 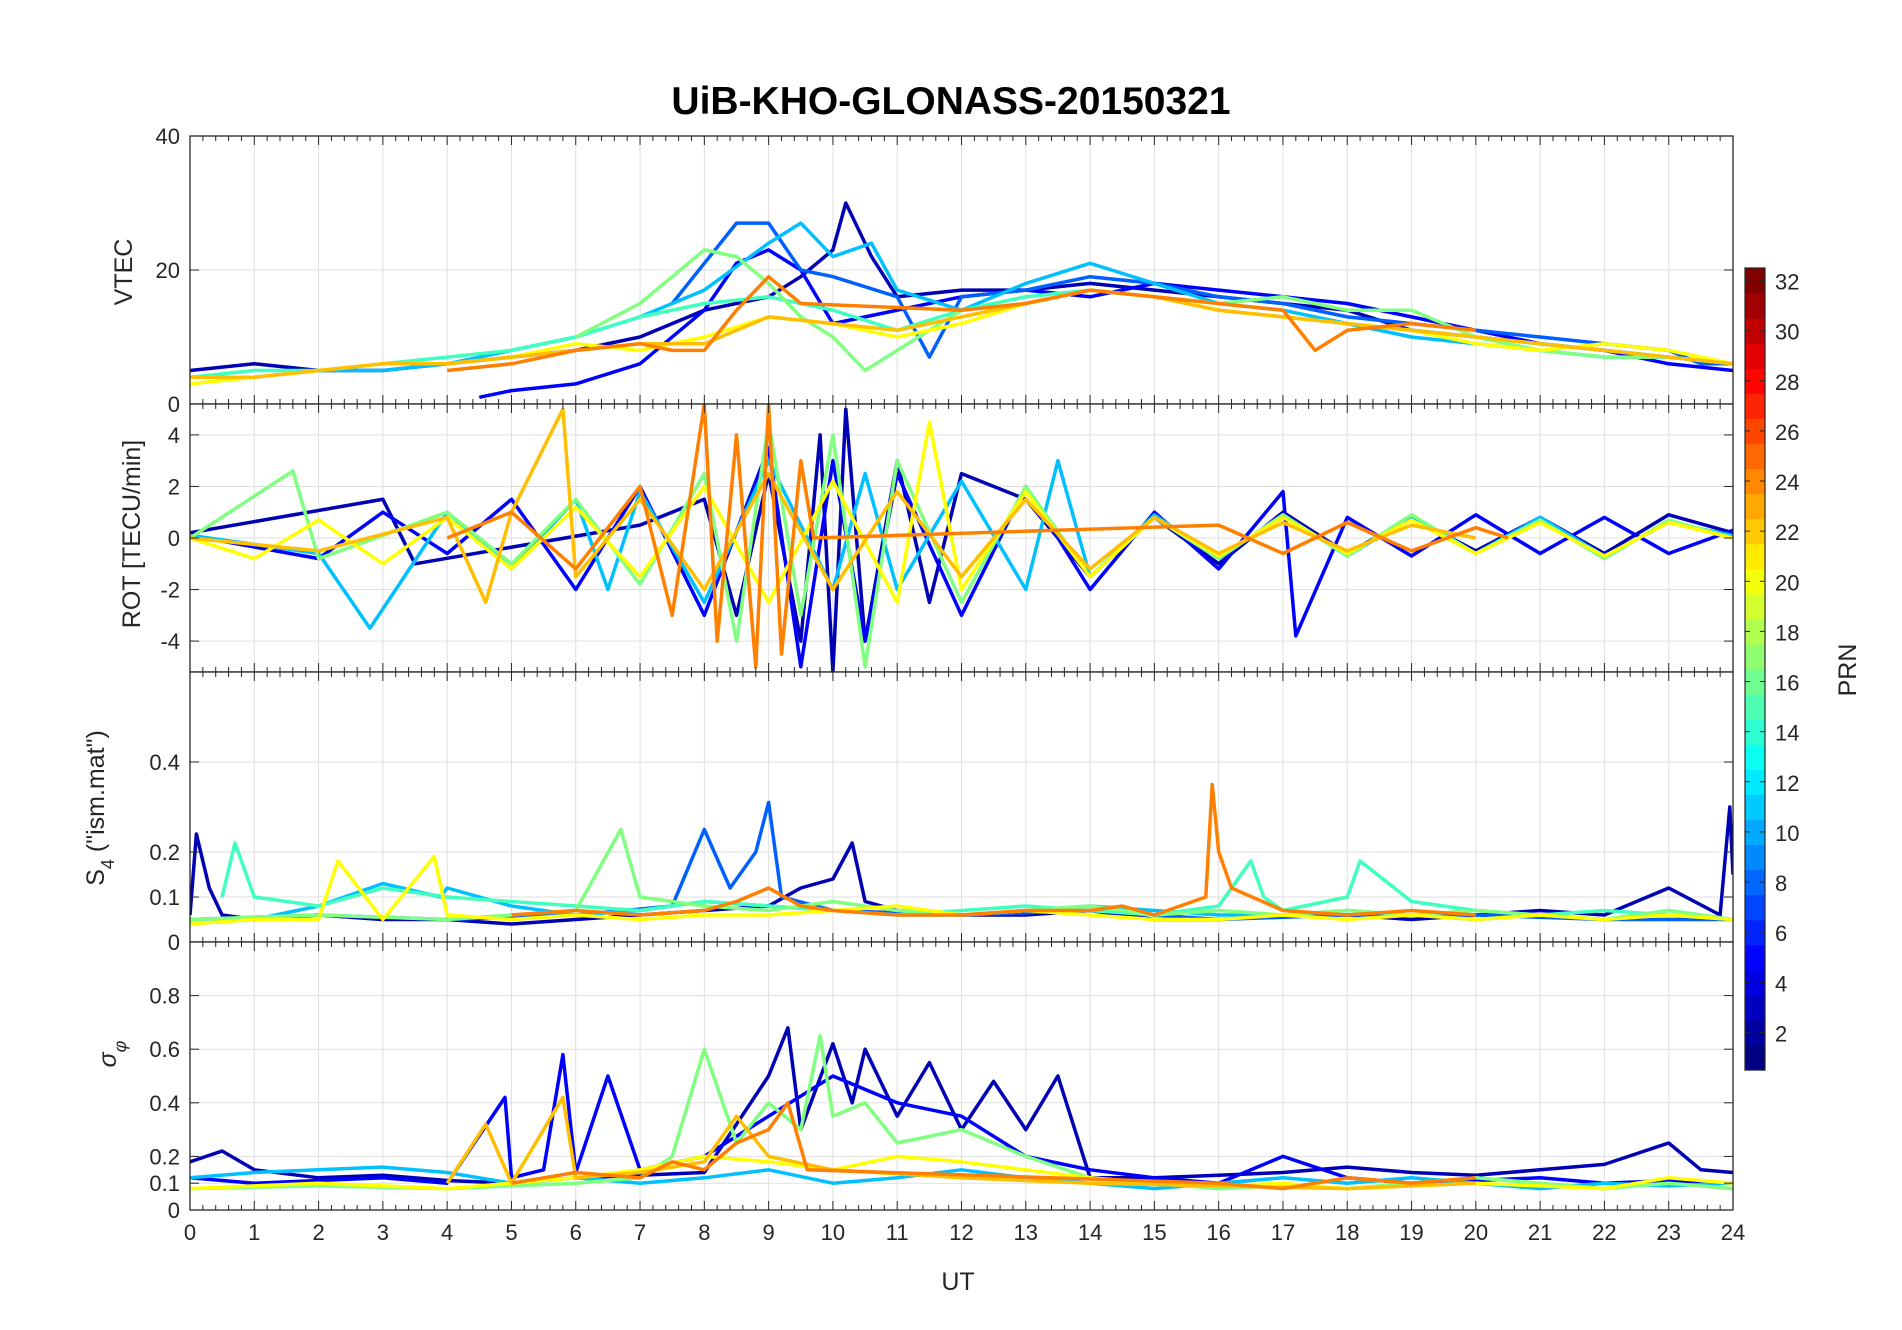 What do you see at coordinates (1848, 670) in the screenshot?
I see `colorbar-label: PRN` at bounding box center [1848, 670].